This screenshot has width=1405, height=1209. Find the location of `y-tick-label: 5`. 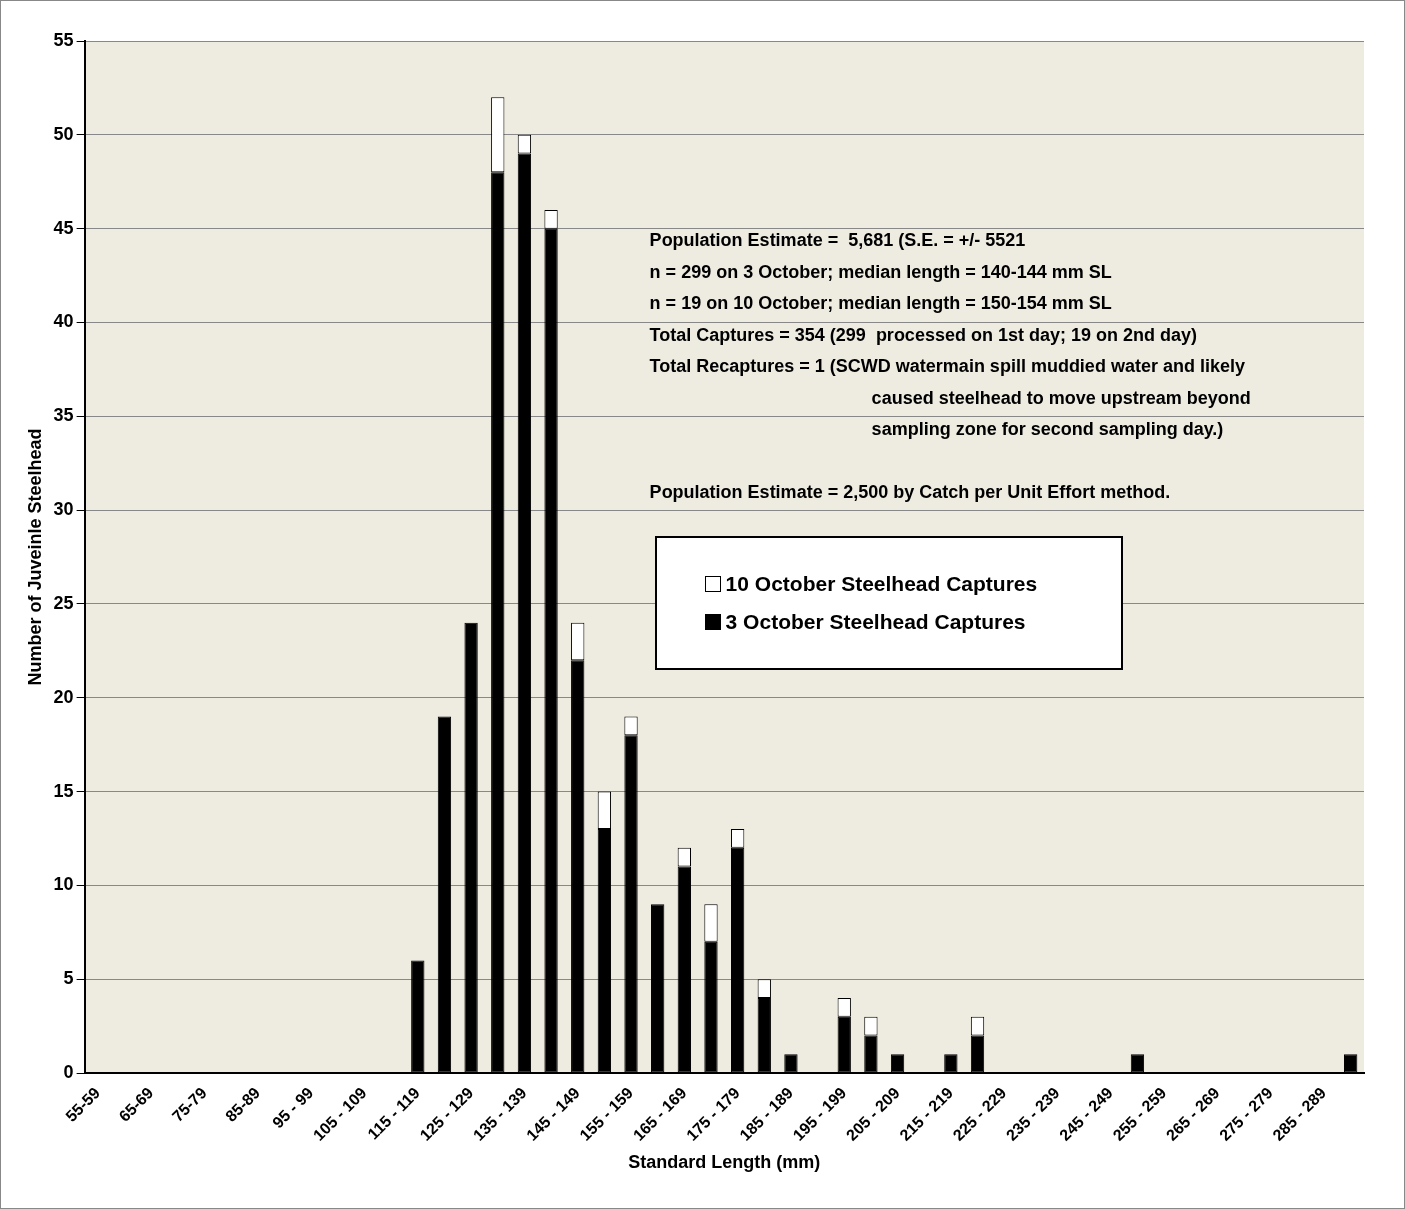

y-tick-label: 5 is located at coordinates (68, 978).